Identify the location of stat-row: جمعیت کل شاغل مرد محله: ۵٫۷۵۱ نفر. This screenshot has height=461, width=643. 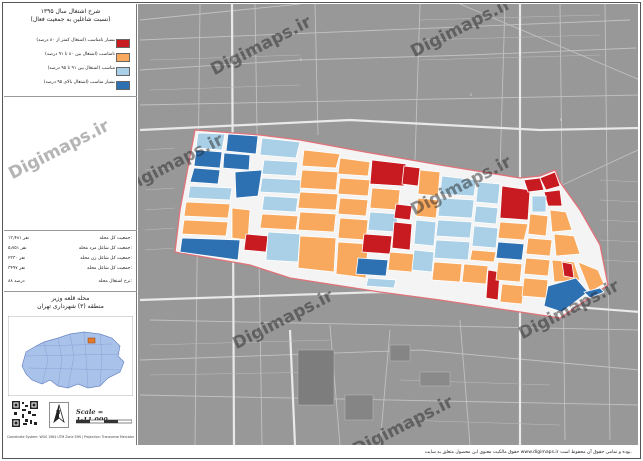
(70, 250).